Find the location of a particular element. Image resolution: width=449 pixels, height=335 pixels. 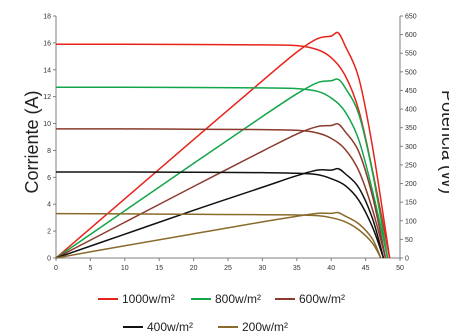

legend-label: 400w/m² is located at coordinates (170, 327).